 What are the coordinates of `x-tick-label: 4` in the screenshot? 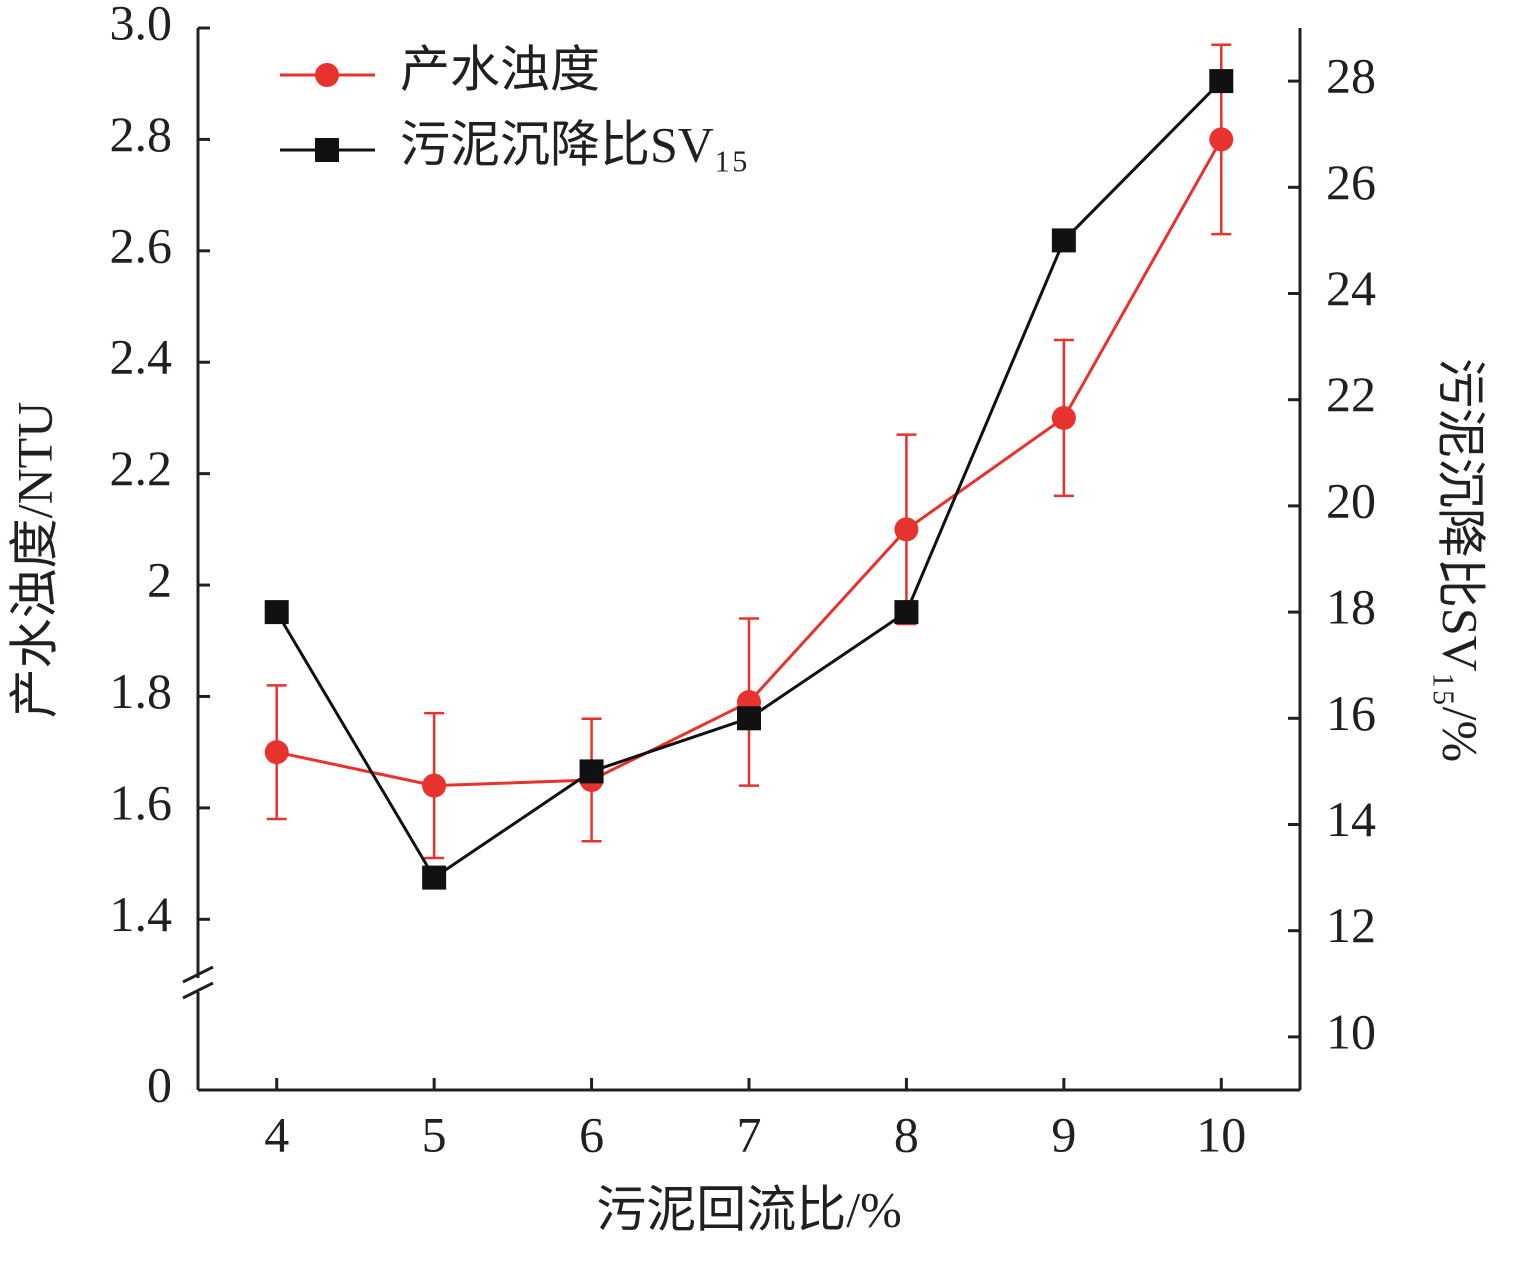 It's located at (276, 1134).